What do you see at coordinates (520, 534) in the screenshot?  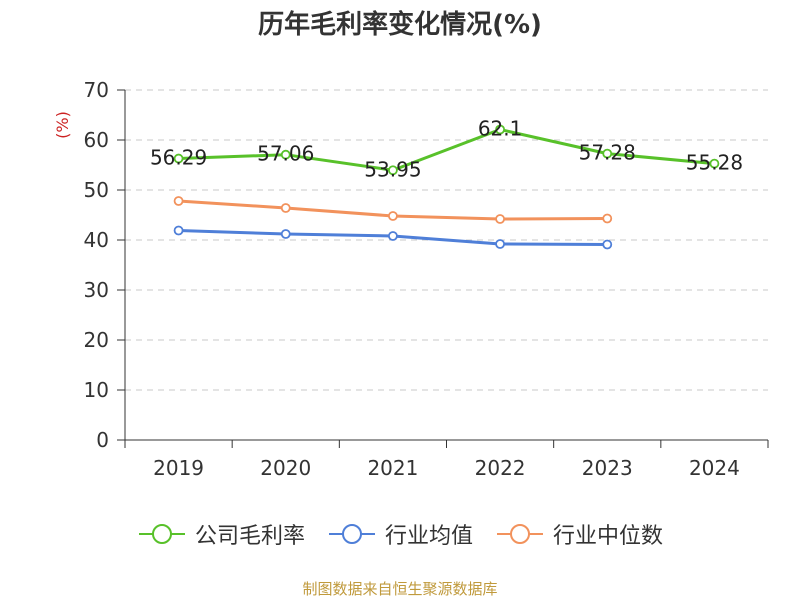 I see `legend-swatch-industry-median` at bounding box center [520, 534].